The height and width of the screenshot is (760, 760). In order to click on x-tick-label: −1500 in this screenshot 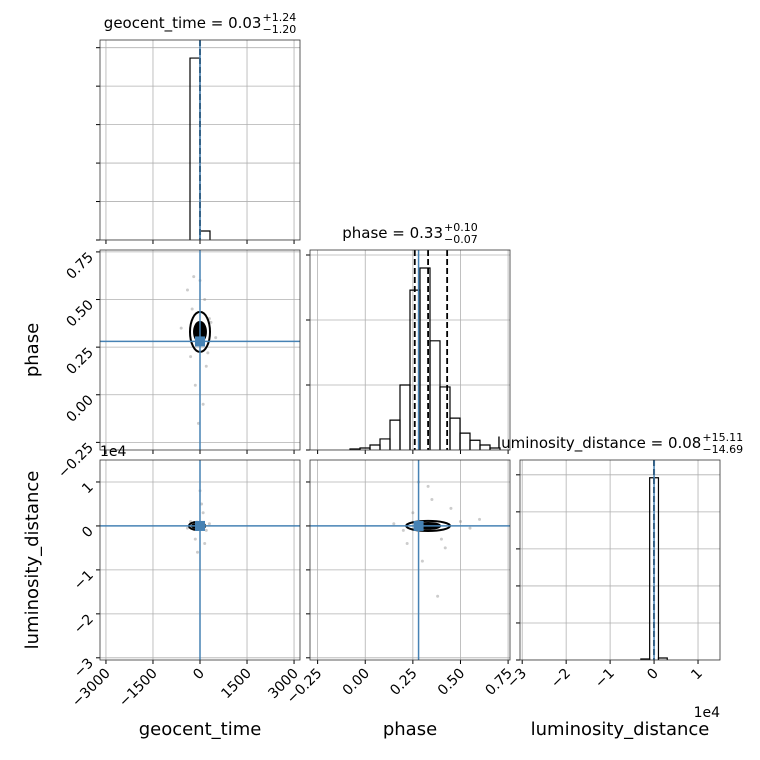, I will do `click(138, 688)`.